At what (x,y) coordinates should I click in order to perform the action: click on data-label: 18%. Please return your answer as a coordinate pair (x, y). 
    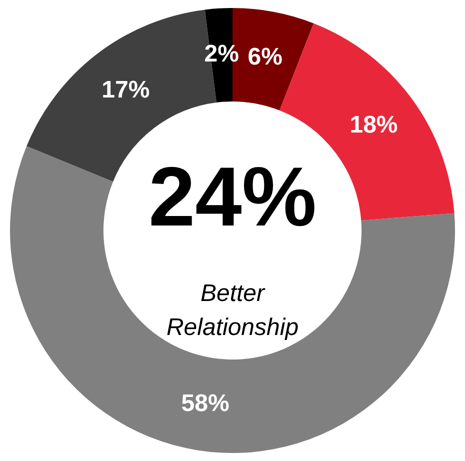
    Looking at the image, I should click on (374, 124).